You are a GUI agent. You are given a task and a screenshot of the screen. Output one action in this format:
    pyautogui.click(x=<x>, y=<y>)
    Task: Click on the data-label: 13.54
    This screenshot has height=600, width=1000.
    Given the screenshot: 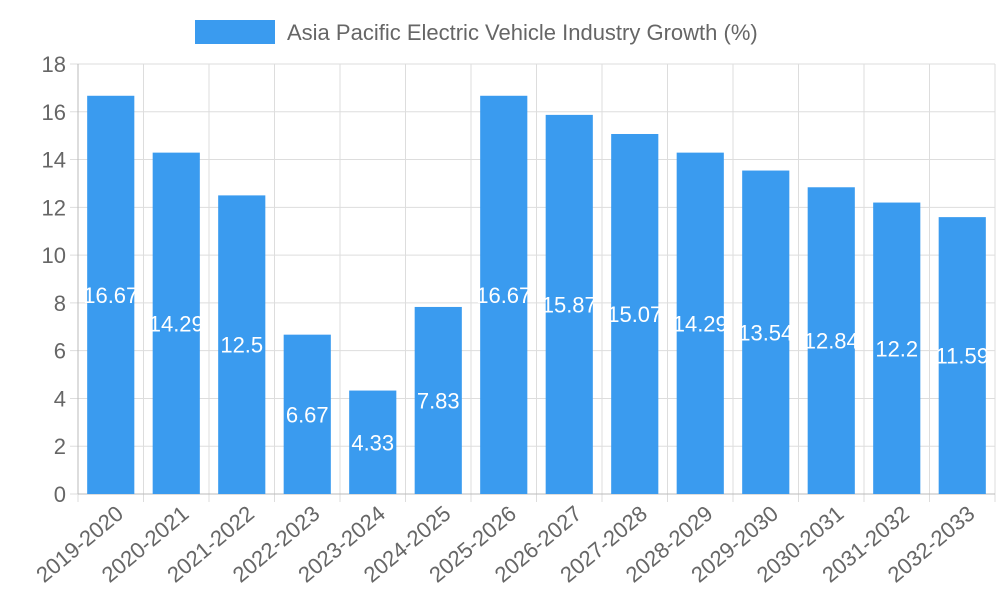 What is the action you would take?
    pyautogui.click(x=765, y=332)
    